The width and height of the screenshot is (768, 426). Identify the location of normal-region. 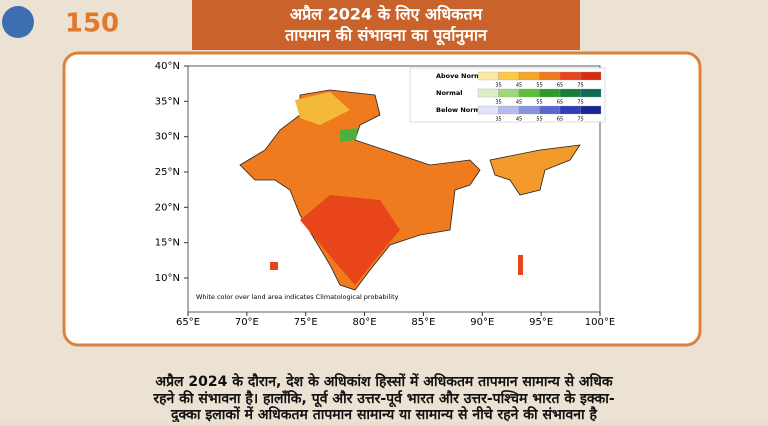
(349, 135).